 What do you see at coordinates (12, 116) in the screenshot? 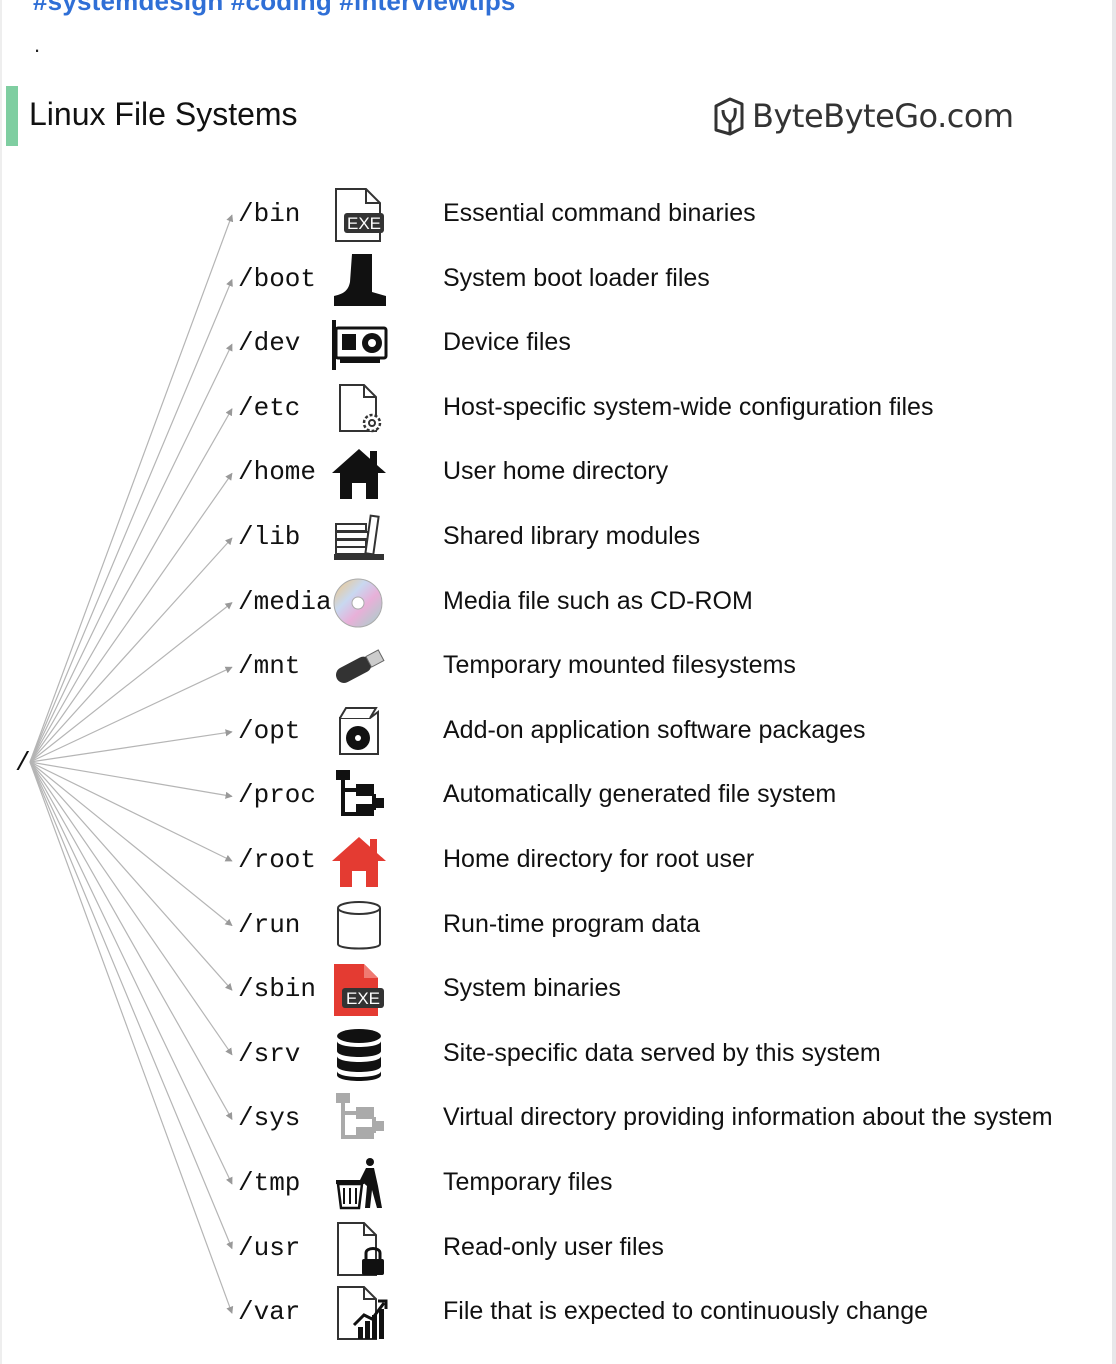
I see `title-accent-bar` at bounding box center [12, 116].